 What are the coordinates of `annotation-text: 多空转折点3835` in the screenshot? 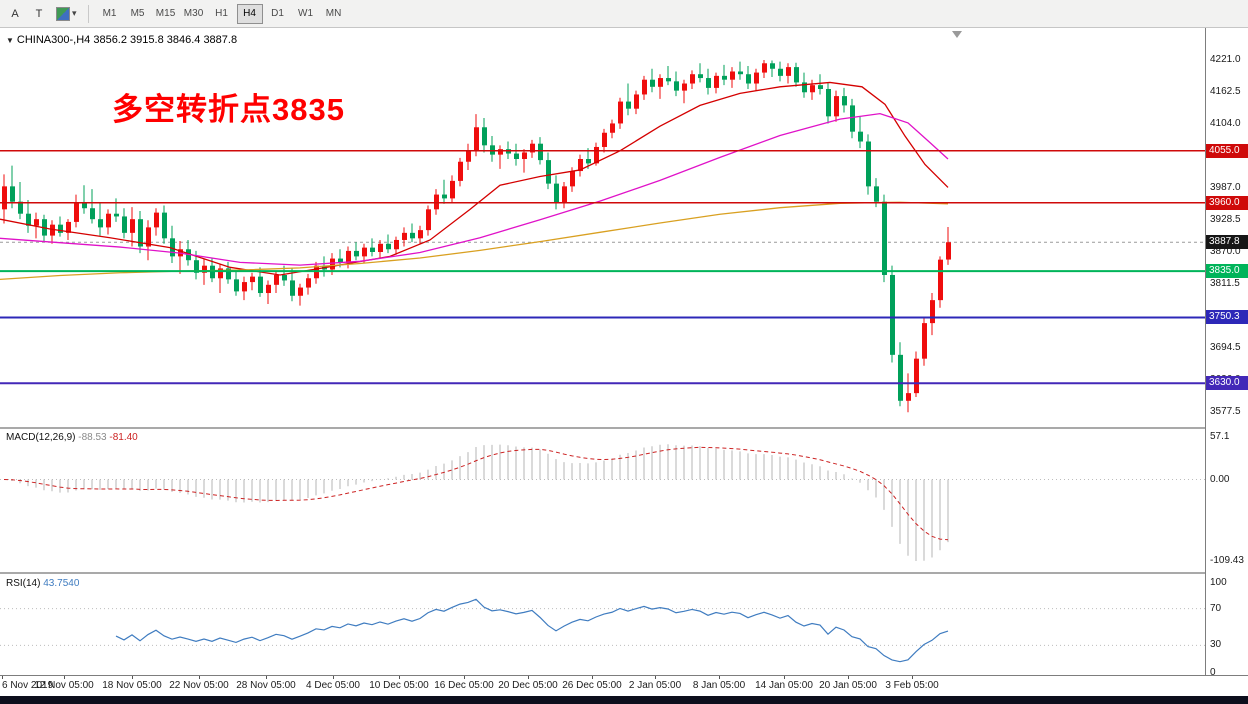 It's located at (228, 109).